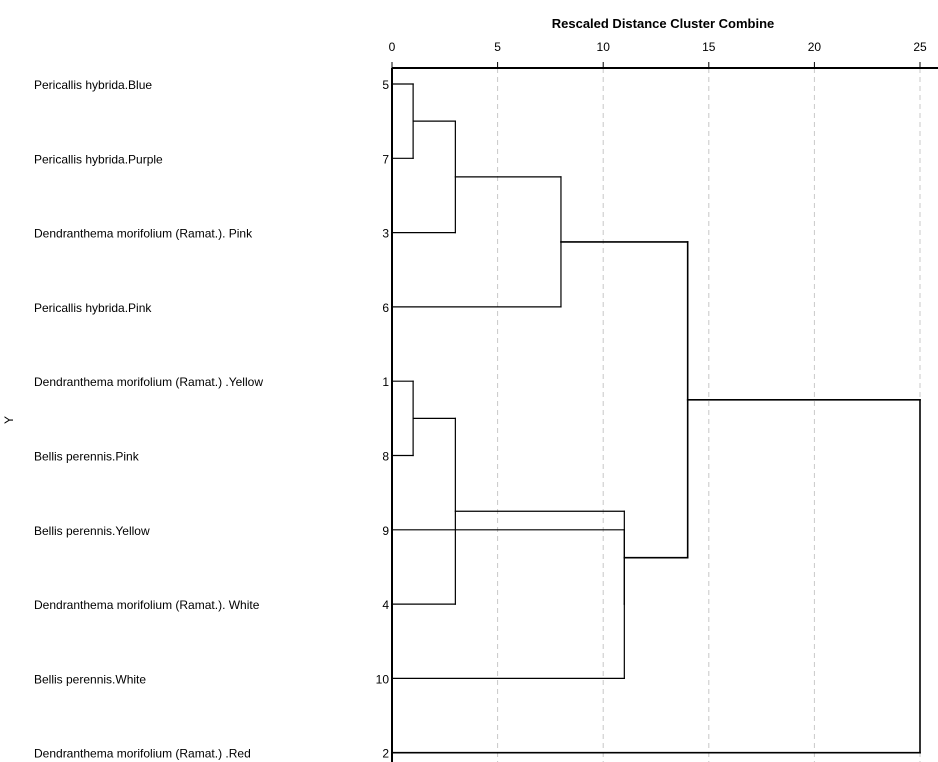 The width and height of the screenshot is (938, 762). I want to click on leaf-label: Dendranthema morifolium (Ramat.) .Yellow, so click(148, 382).